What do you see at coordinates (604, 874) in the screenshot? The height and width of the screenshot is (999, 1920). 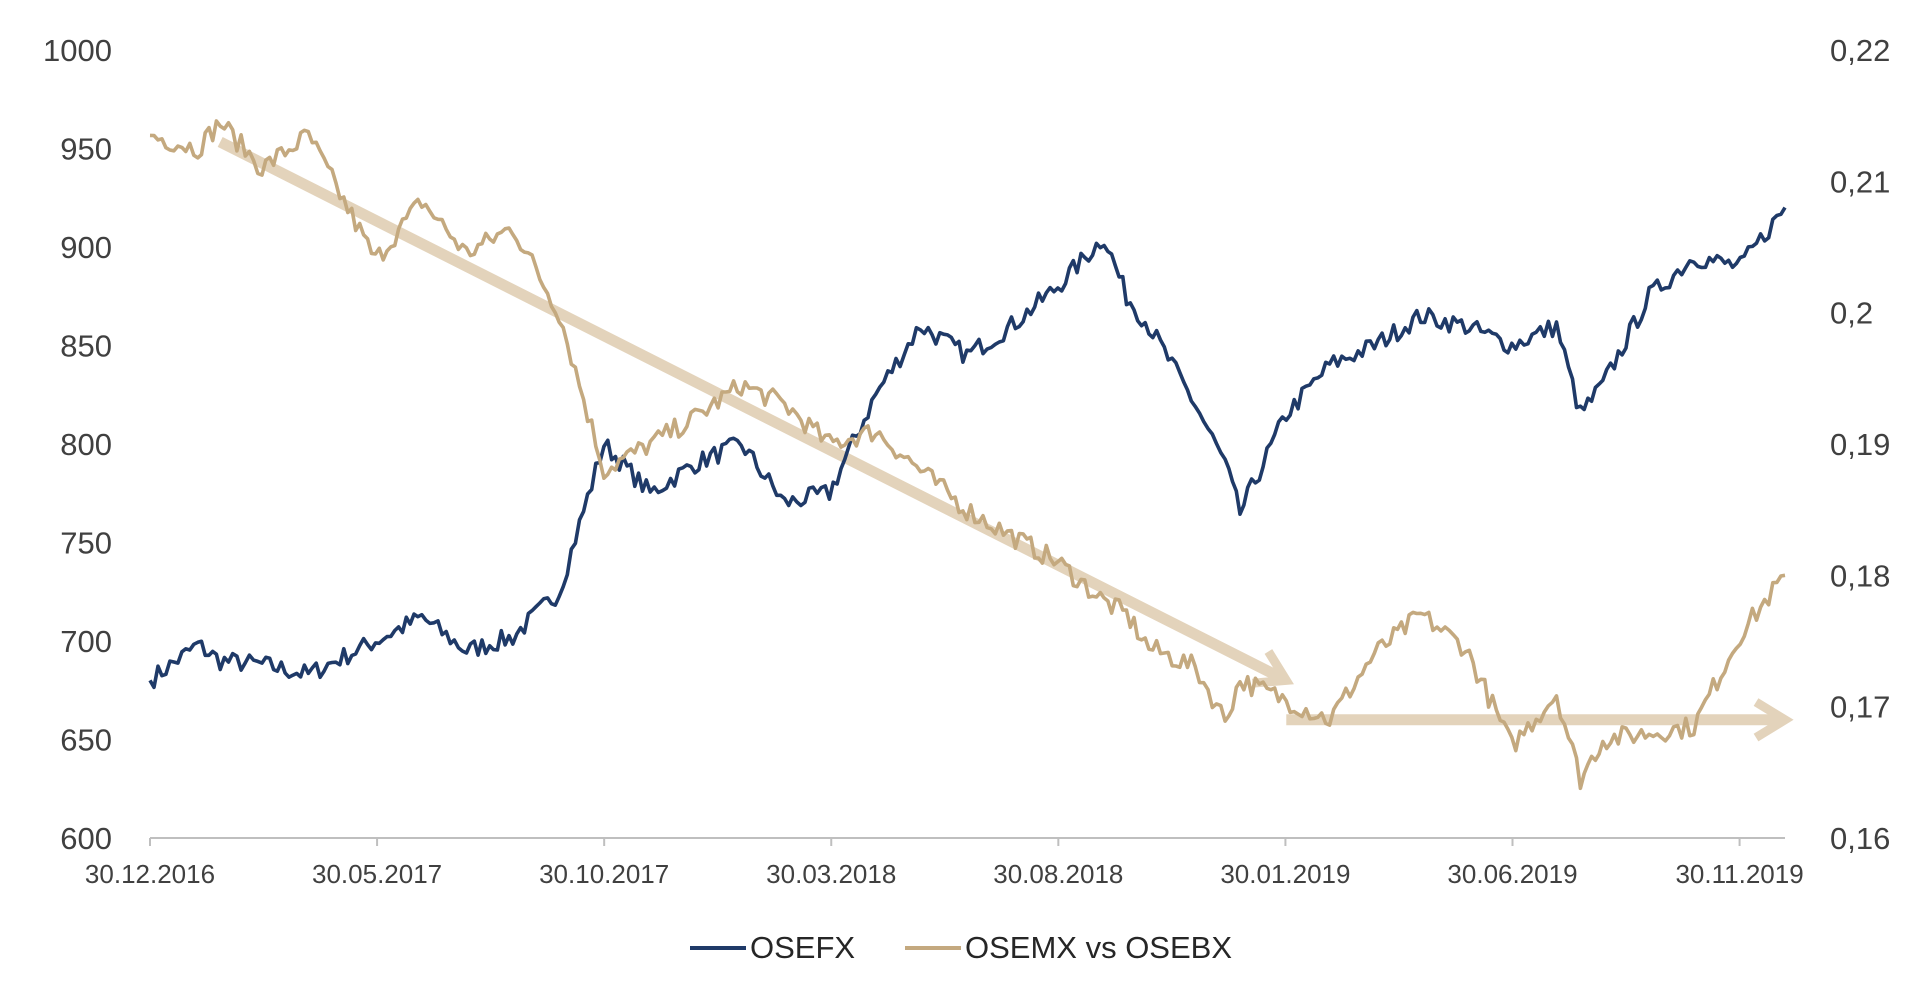 I see `x-tick-label: 30.10.2017` at bounding box center [604, 874].